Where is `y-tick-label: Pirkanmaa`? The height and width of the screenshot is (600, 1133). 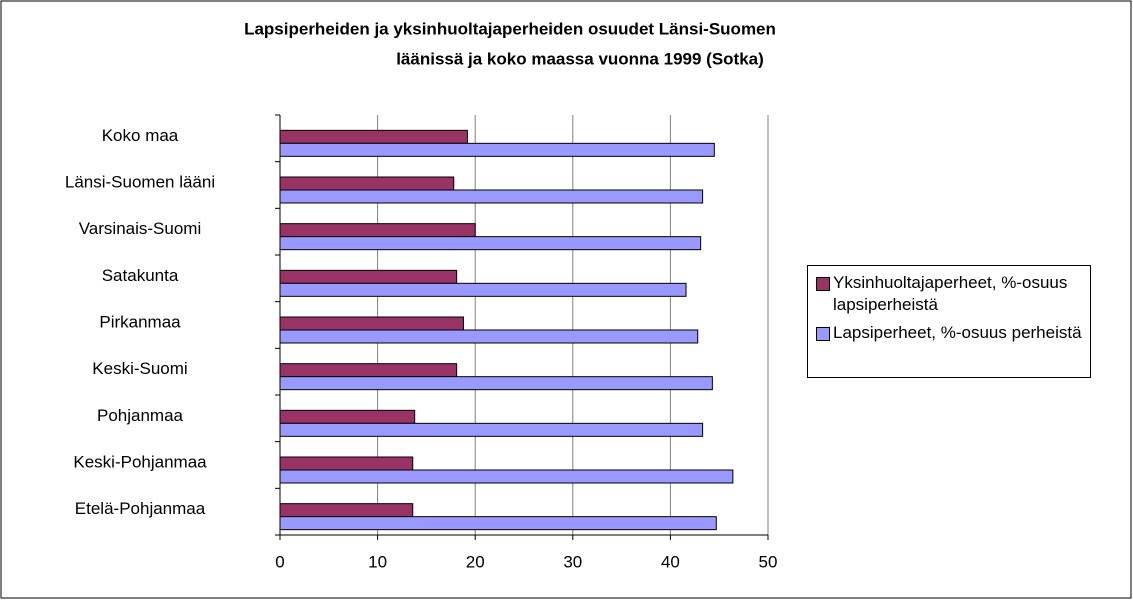 y-tick-label: Pirkanmaa is located at coordinates (140, 321).